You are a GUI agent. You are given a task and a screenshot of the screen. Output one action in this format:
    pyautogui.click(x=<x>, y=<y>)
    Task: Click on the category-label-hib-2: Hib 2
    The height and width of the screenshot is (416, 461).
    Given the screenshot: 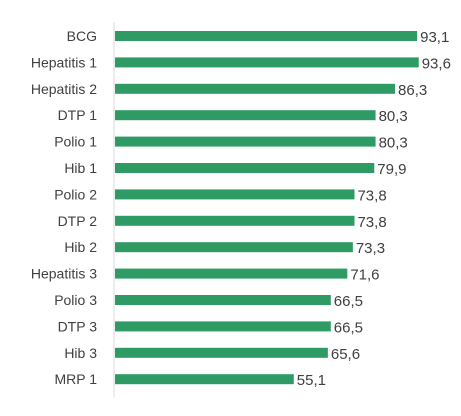 What is the action you would take?
    pyautogui.click(x=80, y=247)
    